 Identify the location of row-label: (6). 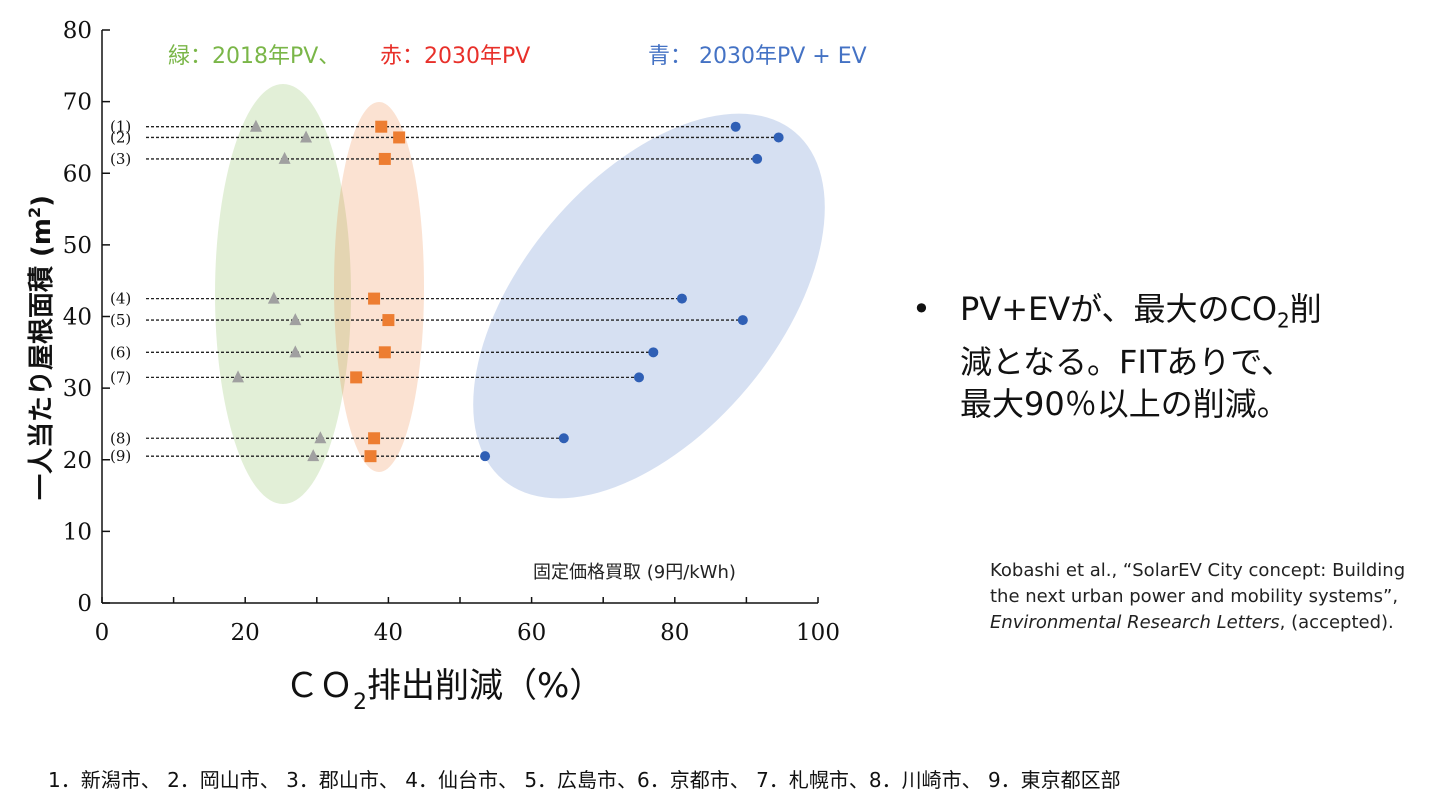
(120, 352).